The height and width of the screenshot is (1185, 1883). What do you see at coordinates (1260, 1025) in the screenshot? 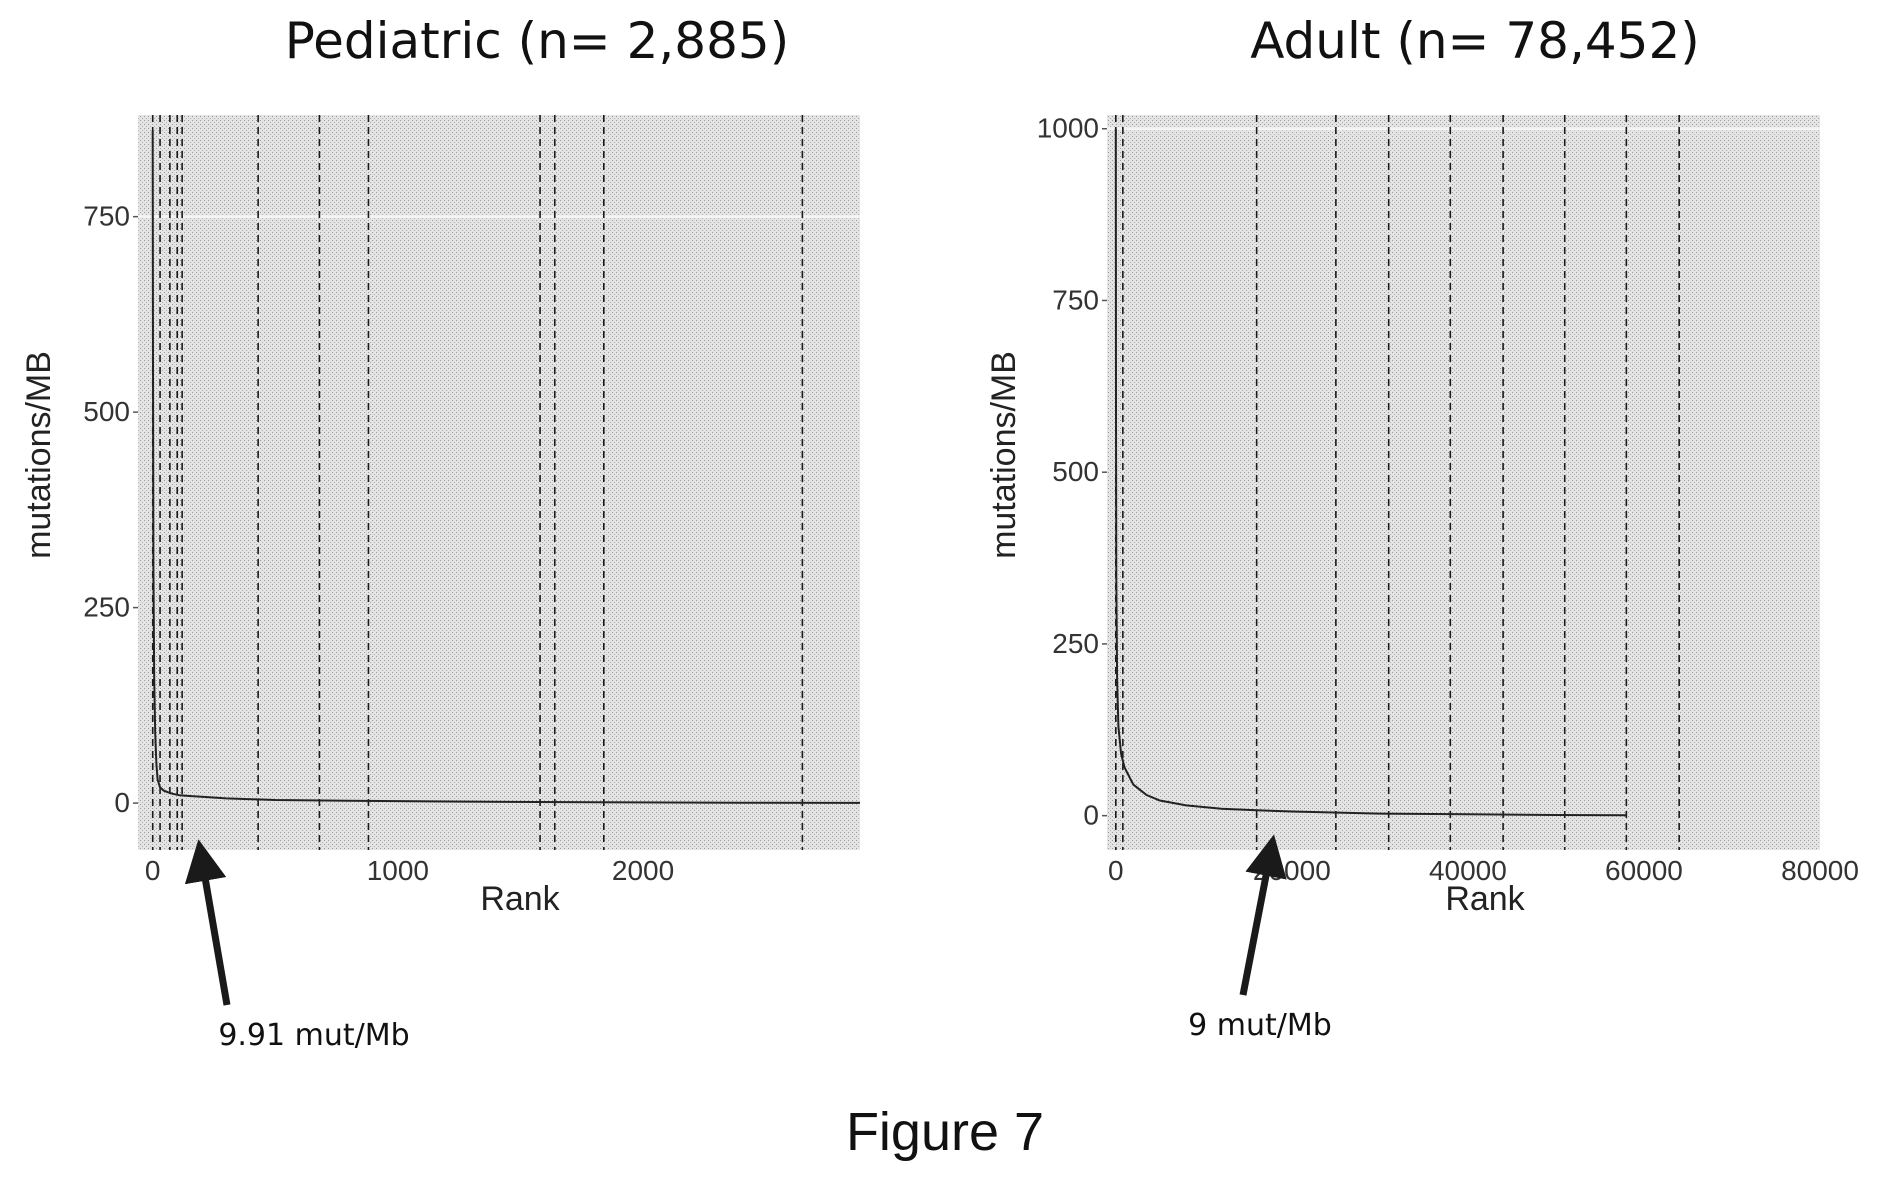
I see `annotation-label: 9 mut/Mb` at bounding box center [1260, 1025].